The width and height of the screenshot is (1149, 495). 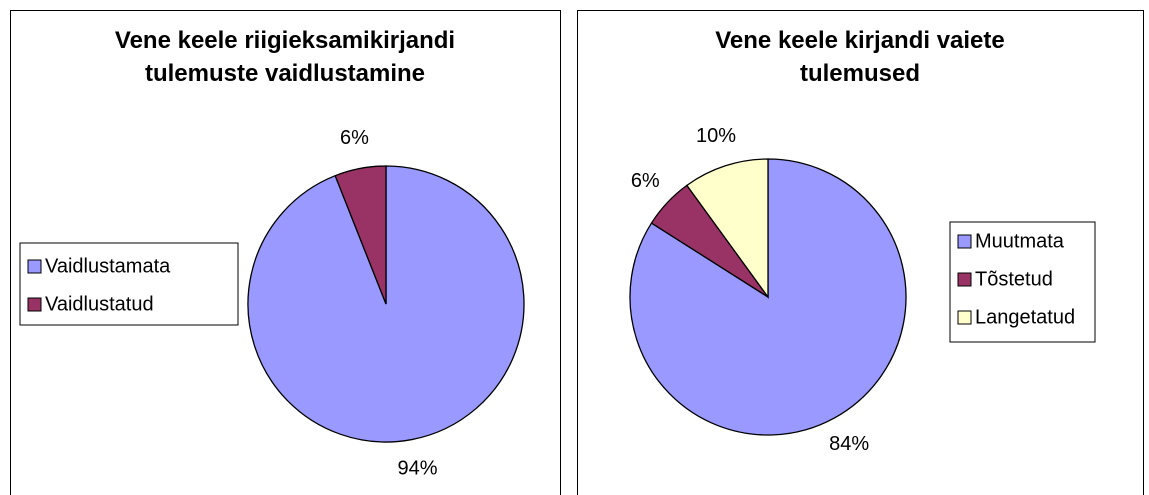 What do you see at coordinates (1014, 279) in the screenshot?
I see `legend-label: Tõstetud` at bounding box center [1014, 279].